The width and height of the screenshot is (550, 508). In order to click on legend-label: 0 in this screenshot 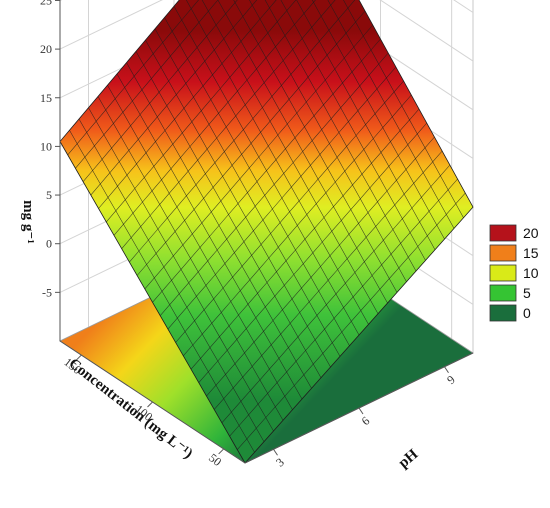, I will do `click(527, 313)`.